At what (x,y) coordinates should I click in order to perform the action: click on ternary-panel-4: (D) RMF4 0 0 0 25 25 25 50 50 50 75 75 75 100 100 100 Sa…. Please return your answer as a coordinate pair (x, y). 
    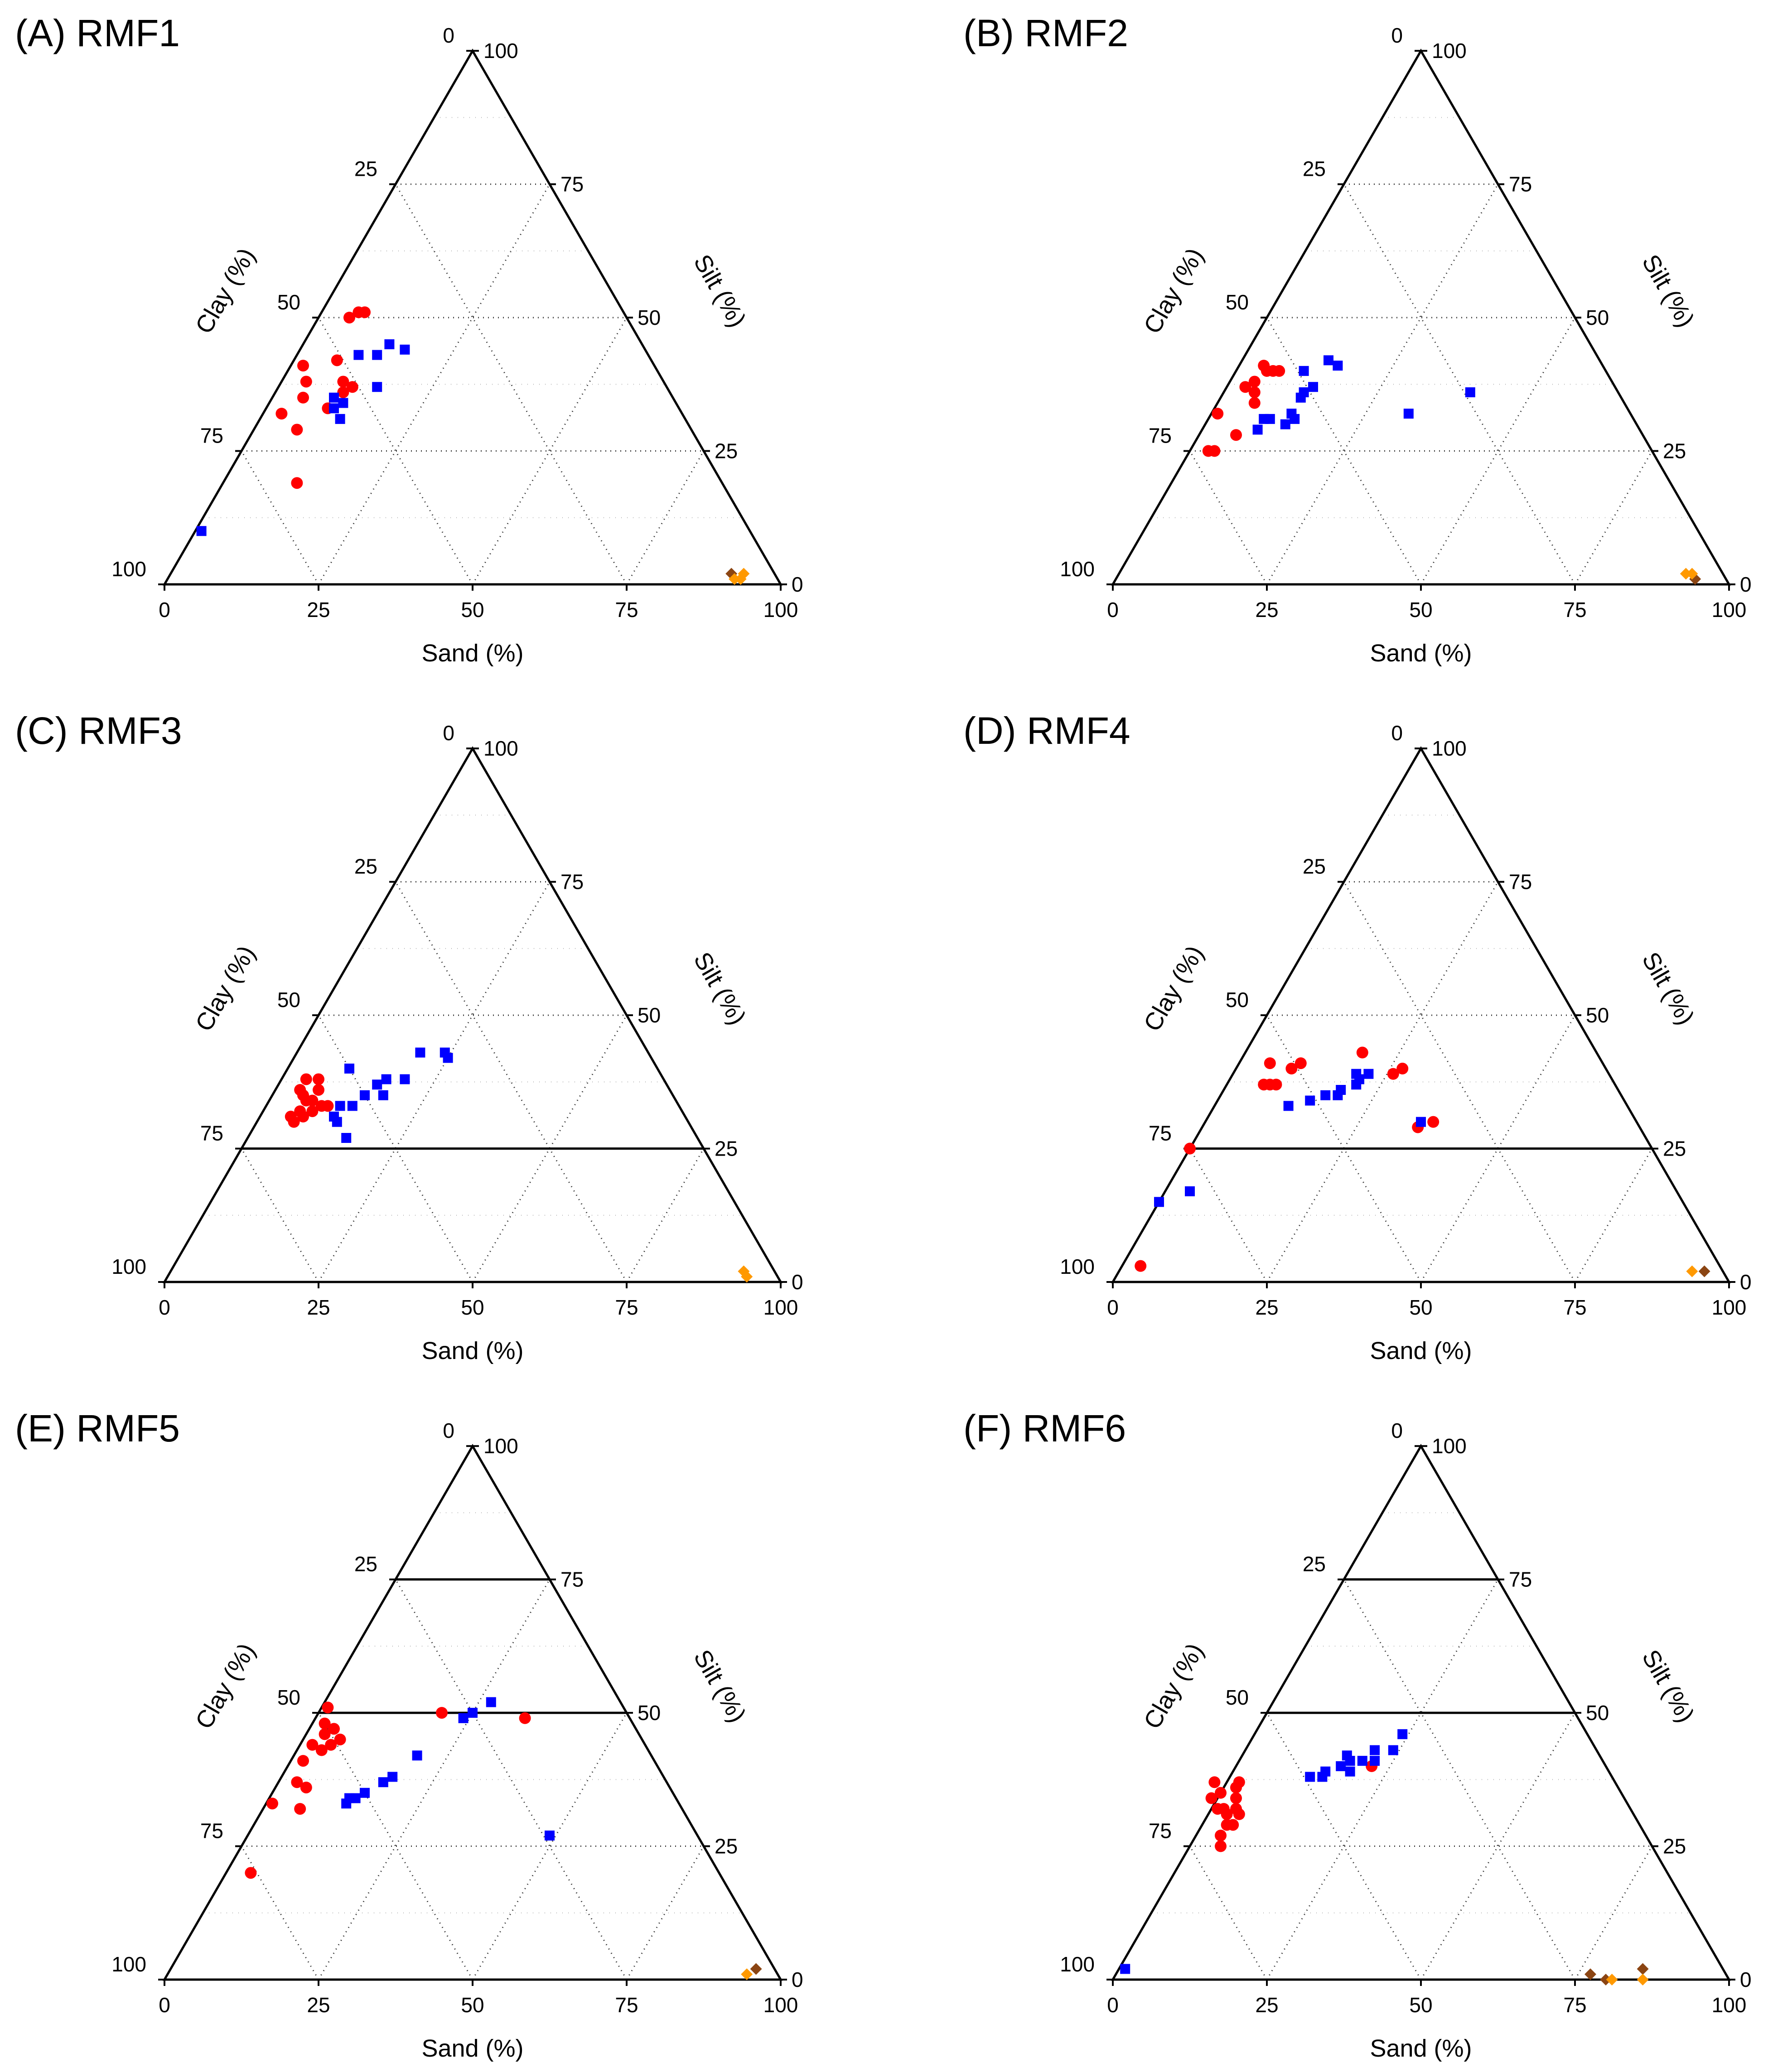
    Looking at the image, I should click on (1357, 1036).